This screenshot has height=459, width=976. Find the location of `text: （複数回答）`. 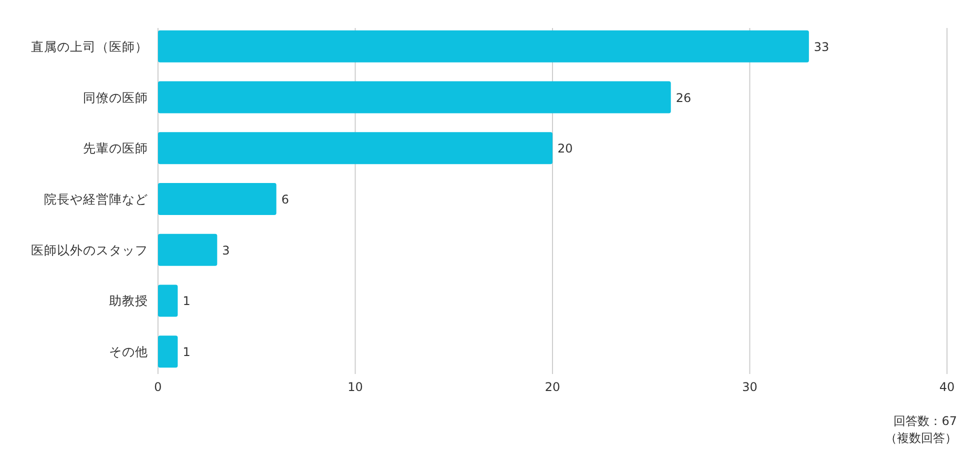

text: （複数回答） is located at coordinates (921, 438).